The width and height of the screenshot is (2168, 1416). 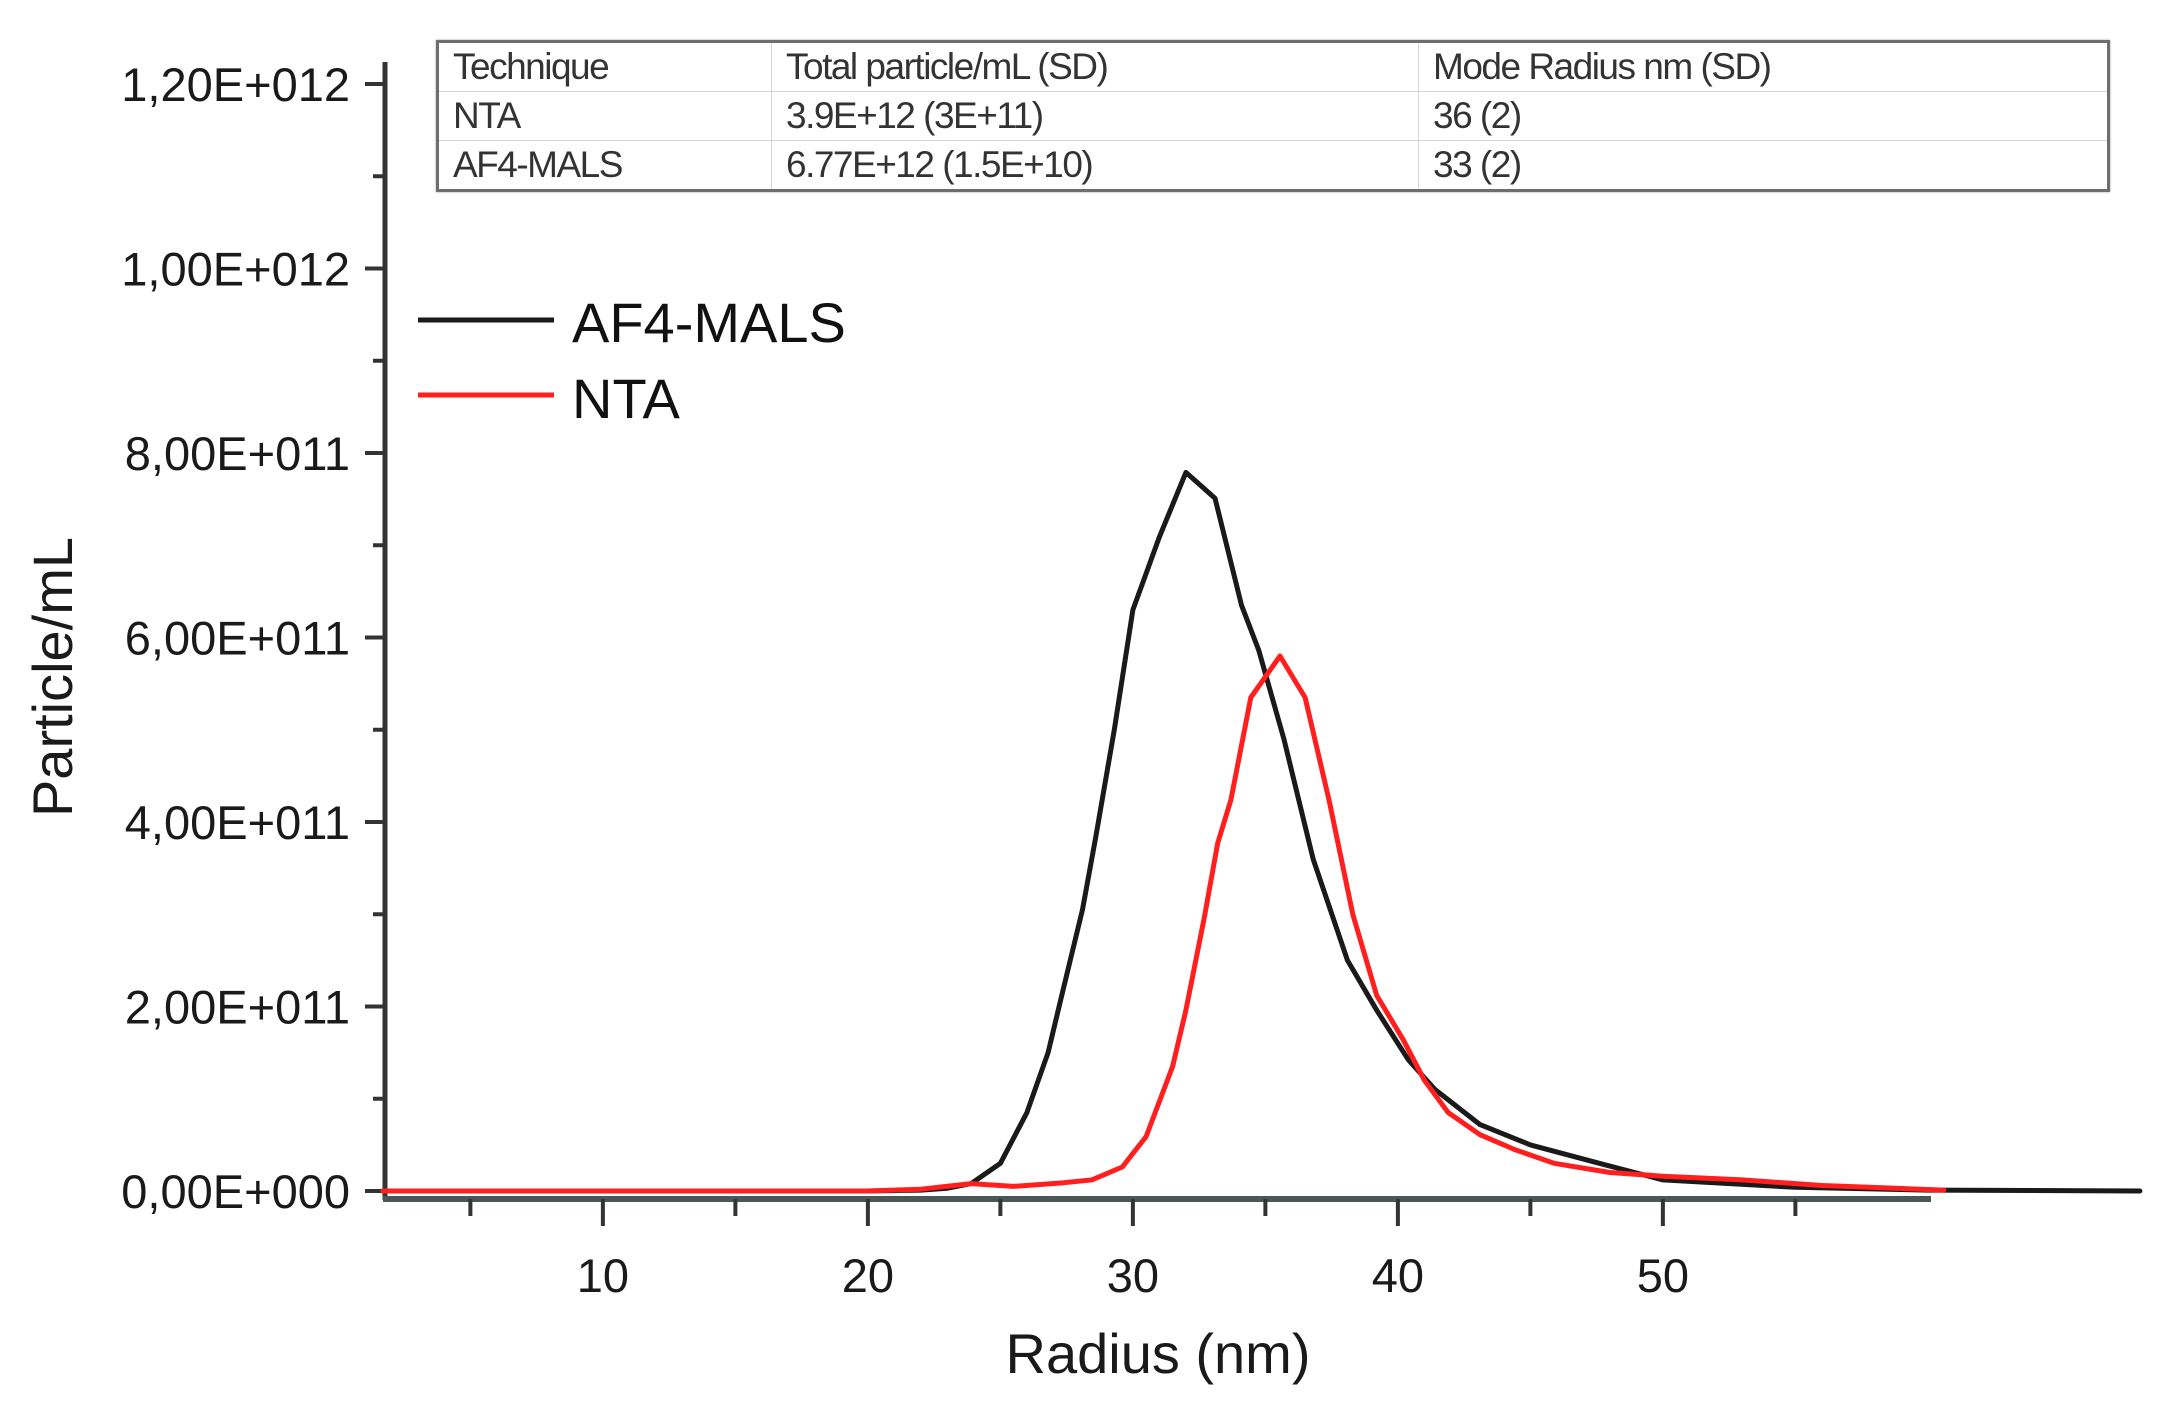 I want to click on x-tick-label: 30, so click(x=1133, y=1275).